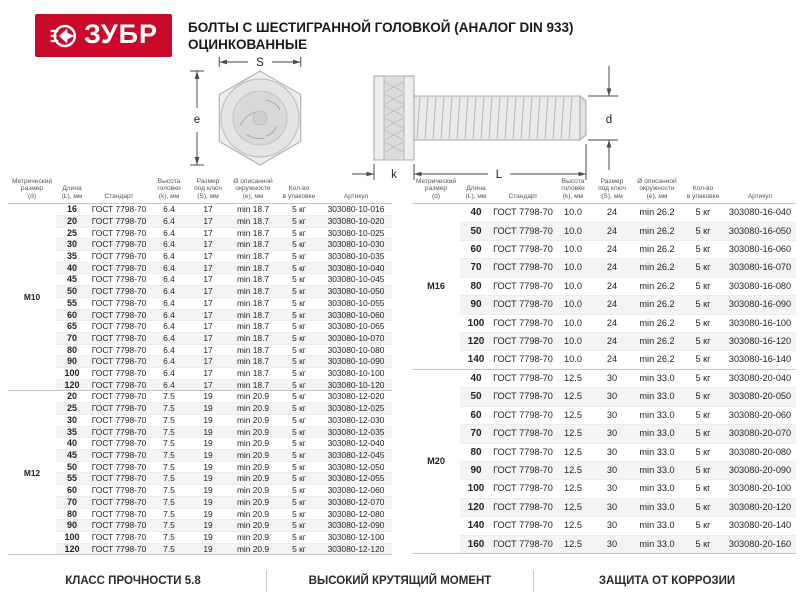  Describe the element at coordinates (612, 526) in the screenshot. I see `wrench-size-cell: 30` at that location.